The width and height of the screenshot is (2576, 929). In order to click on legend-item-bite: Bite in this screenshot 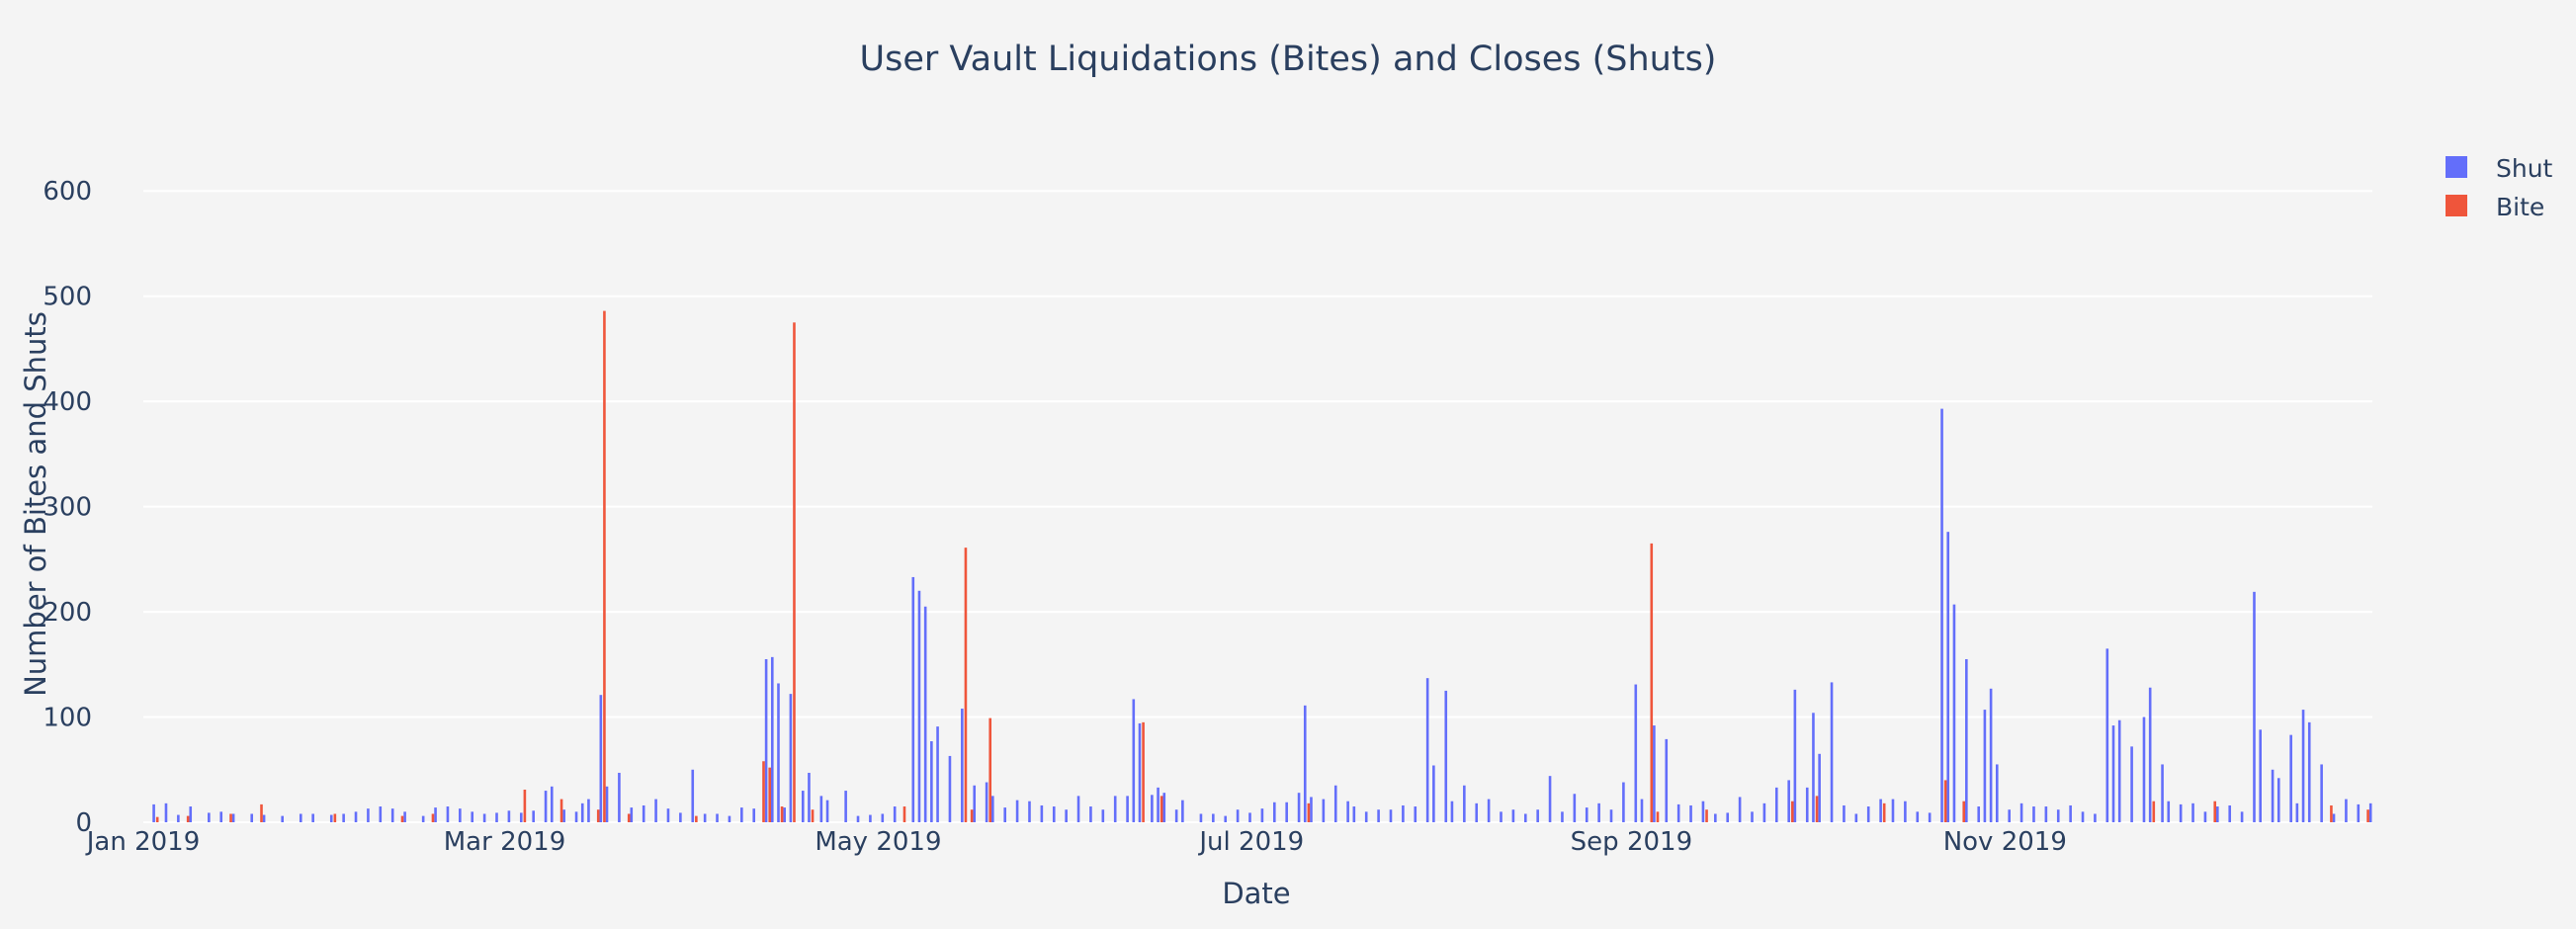, I will do `click(2495, 207)`.